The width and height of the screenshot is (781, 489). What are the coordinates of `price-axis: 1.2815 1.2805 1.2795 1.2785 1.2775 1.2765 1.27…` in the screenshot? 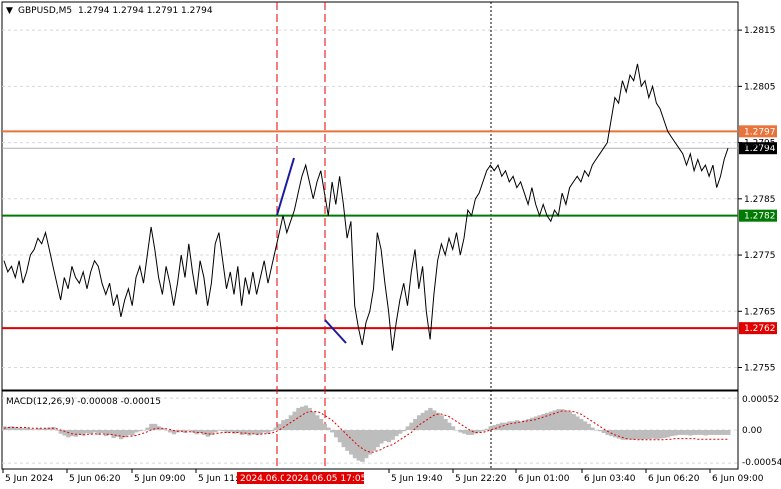 It's located at (757, 200).